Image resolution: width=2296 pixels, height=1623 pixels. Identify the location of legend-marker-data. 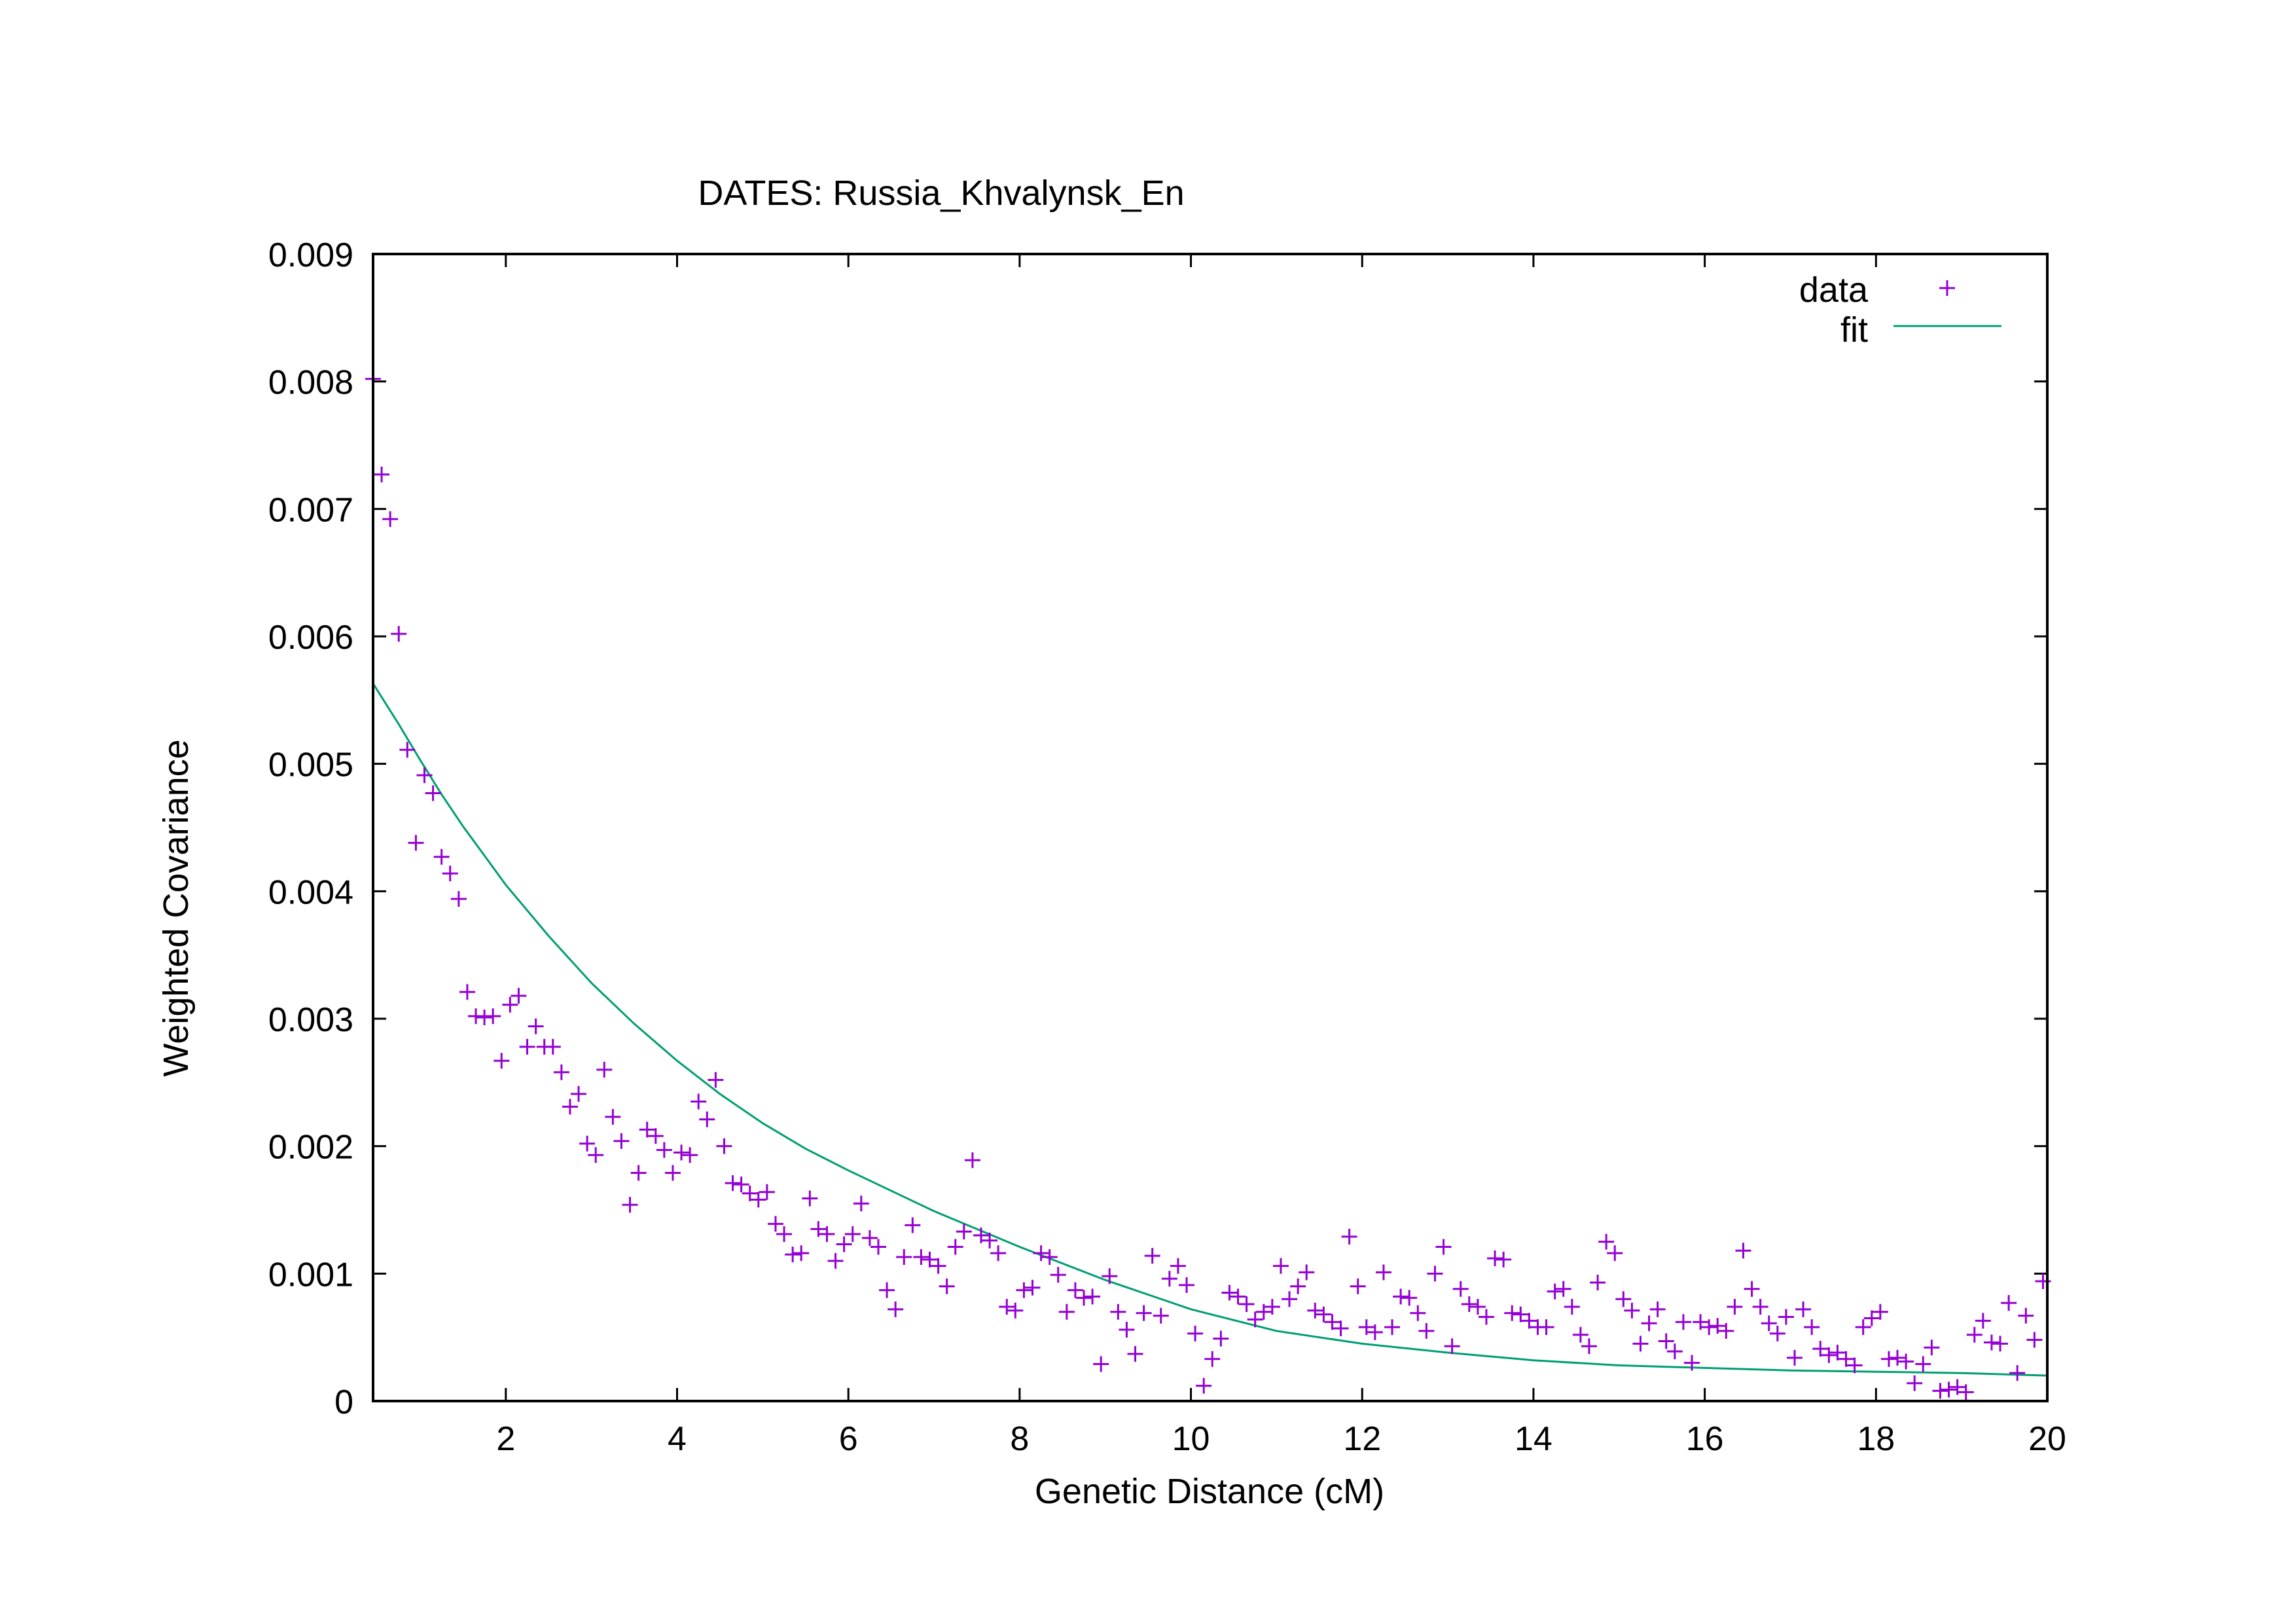
(1947, 288).